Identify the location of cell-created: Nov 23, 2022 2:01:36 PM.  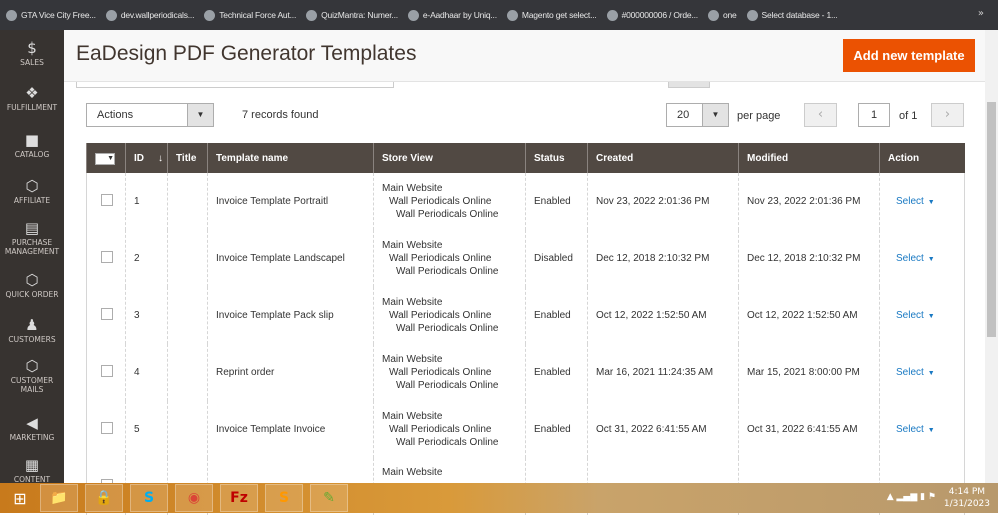
(663, 201).